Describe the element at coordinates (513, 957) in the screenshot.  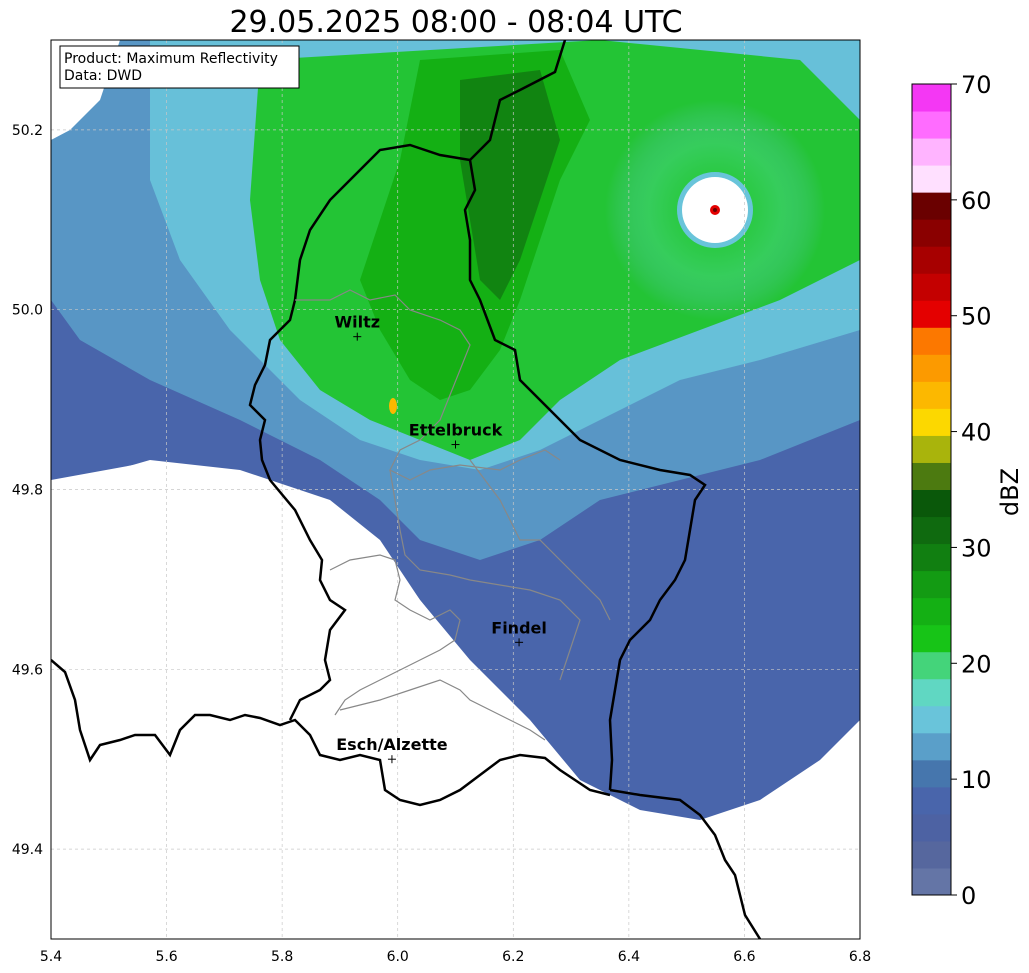
I see `x-tick-label: 6.2` at that location.